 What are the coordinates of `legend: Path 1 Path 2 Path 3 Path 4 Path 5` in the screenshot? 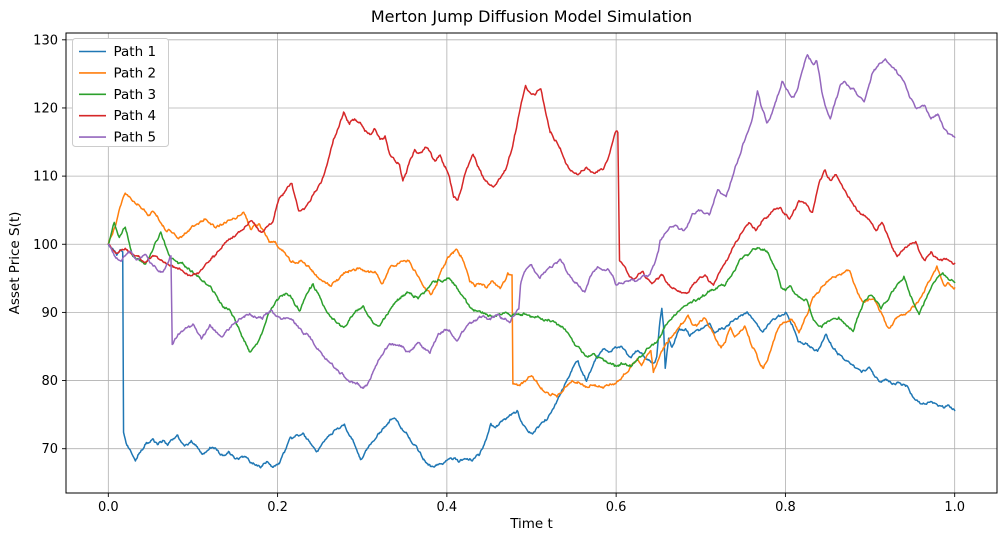 It's located at (120, 92).